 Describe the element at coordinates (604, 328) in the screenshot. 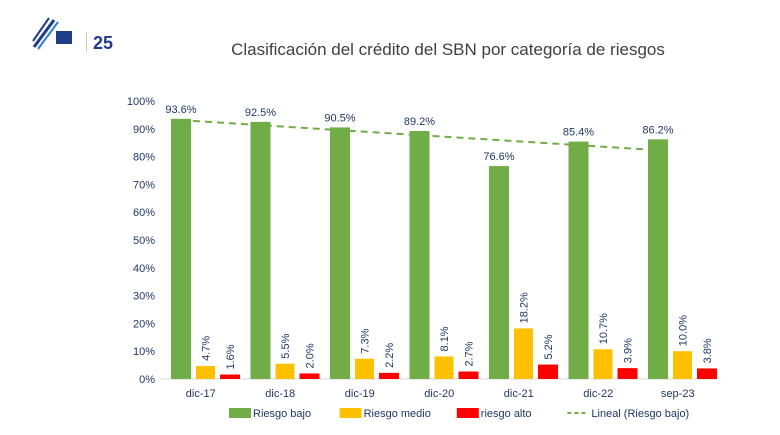

I see `data-label: 10.7%` at that location.